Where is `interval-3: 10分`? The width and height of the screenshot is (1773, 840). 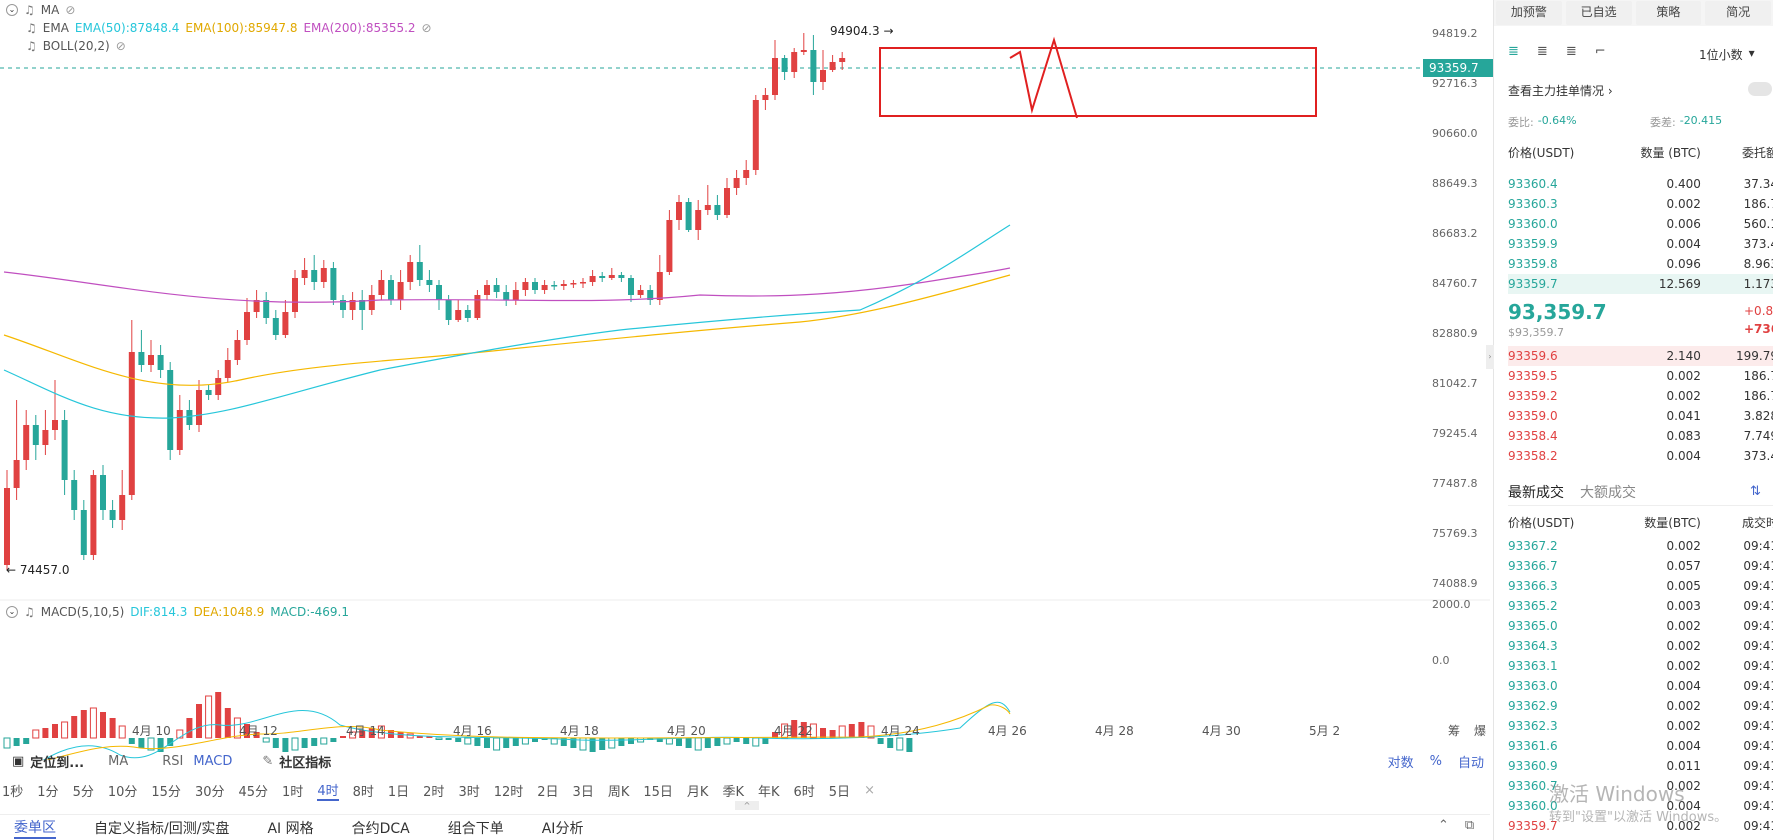 interval-3: 10分 is located at coordinates (122, 792).